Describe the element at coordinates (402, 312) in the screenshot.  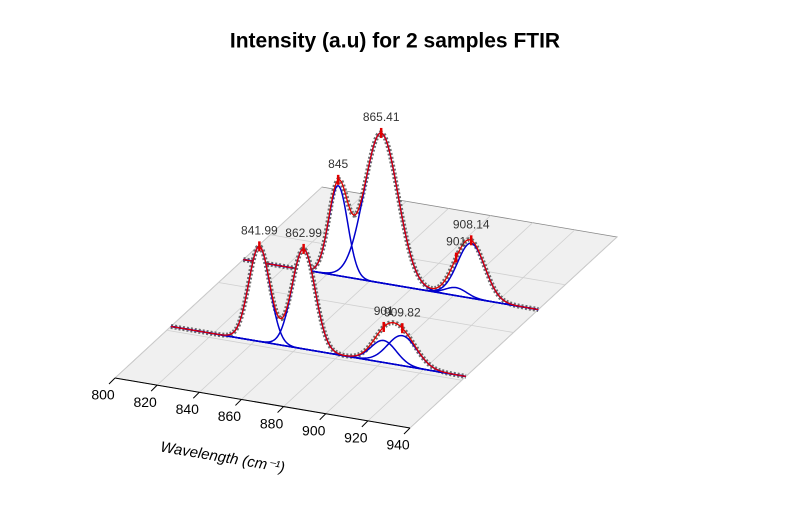
I see `peak-label: 909.82` at that location.